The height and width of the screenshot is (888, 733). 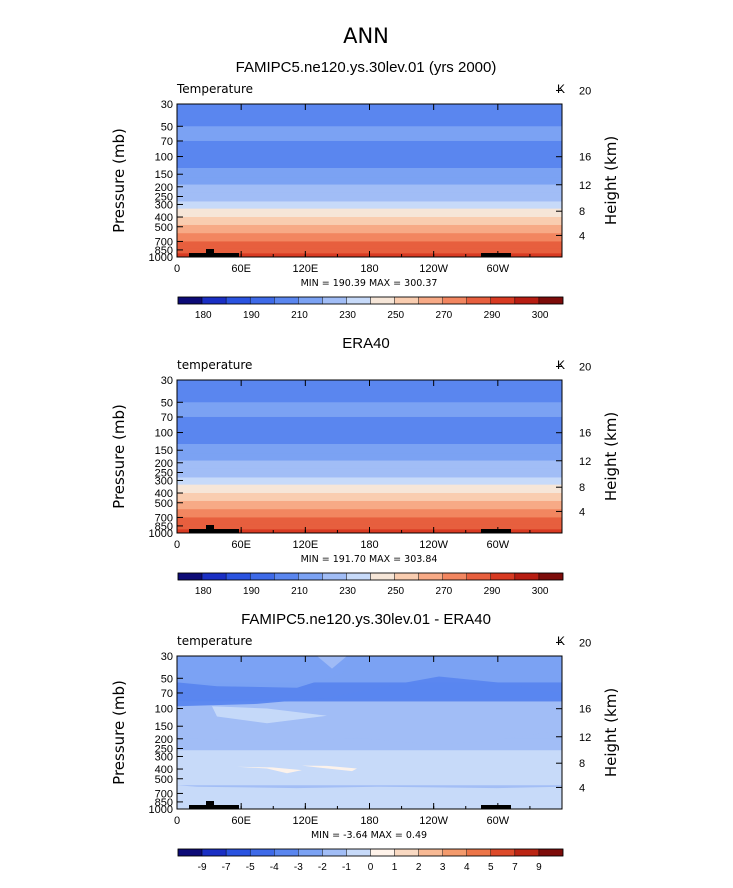 What do you see at coordinates (164, 434) in the screenshot?
I see `y-tick-label: 100` at bounding box center [164, 434].